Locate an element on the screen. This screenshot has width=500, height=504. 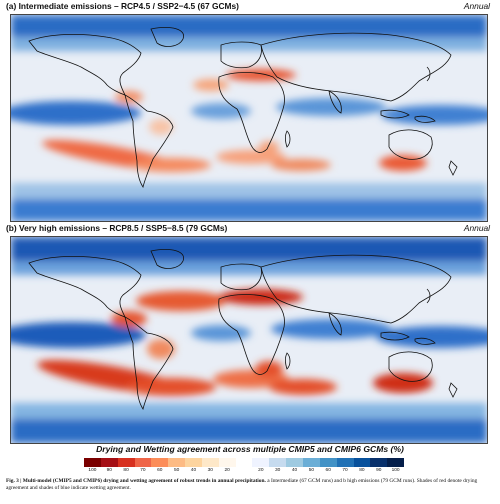
legend-colorbar is located at coordinates (244, 462).